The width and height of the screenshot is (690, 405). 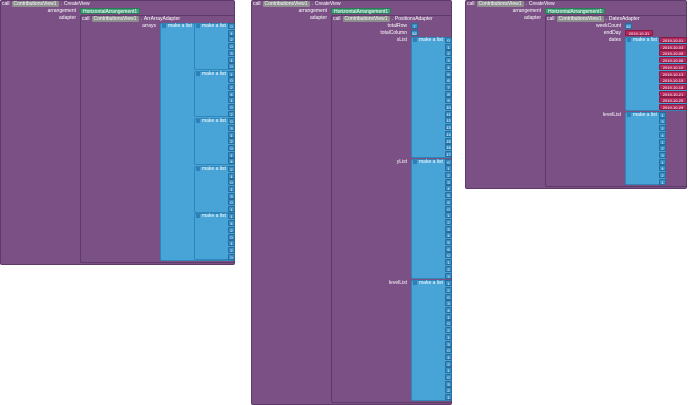 I want to click on text-block: 2019-10-03, so click(x=673, y=46).